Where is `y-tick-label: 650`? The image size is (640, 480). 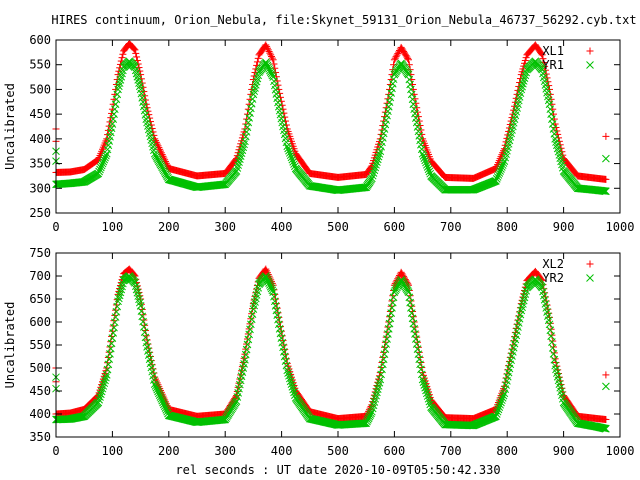 y-tick-label: 650 is located at coordinates (40, 299).